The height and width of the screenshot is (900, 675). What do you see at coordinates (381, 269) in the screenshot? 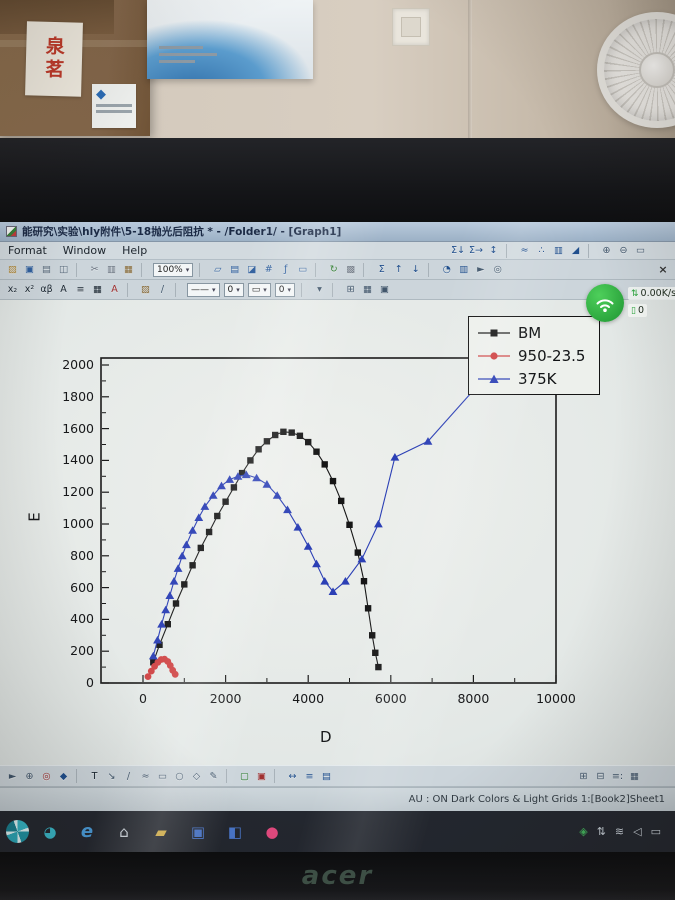
I see `sum-icon: Σ` at bounding box center [381, 269].